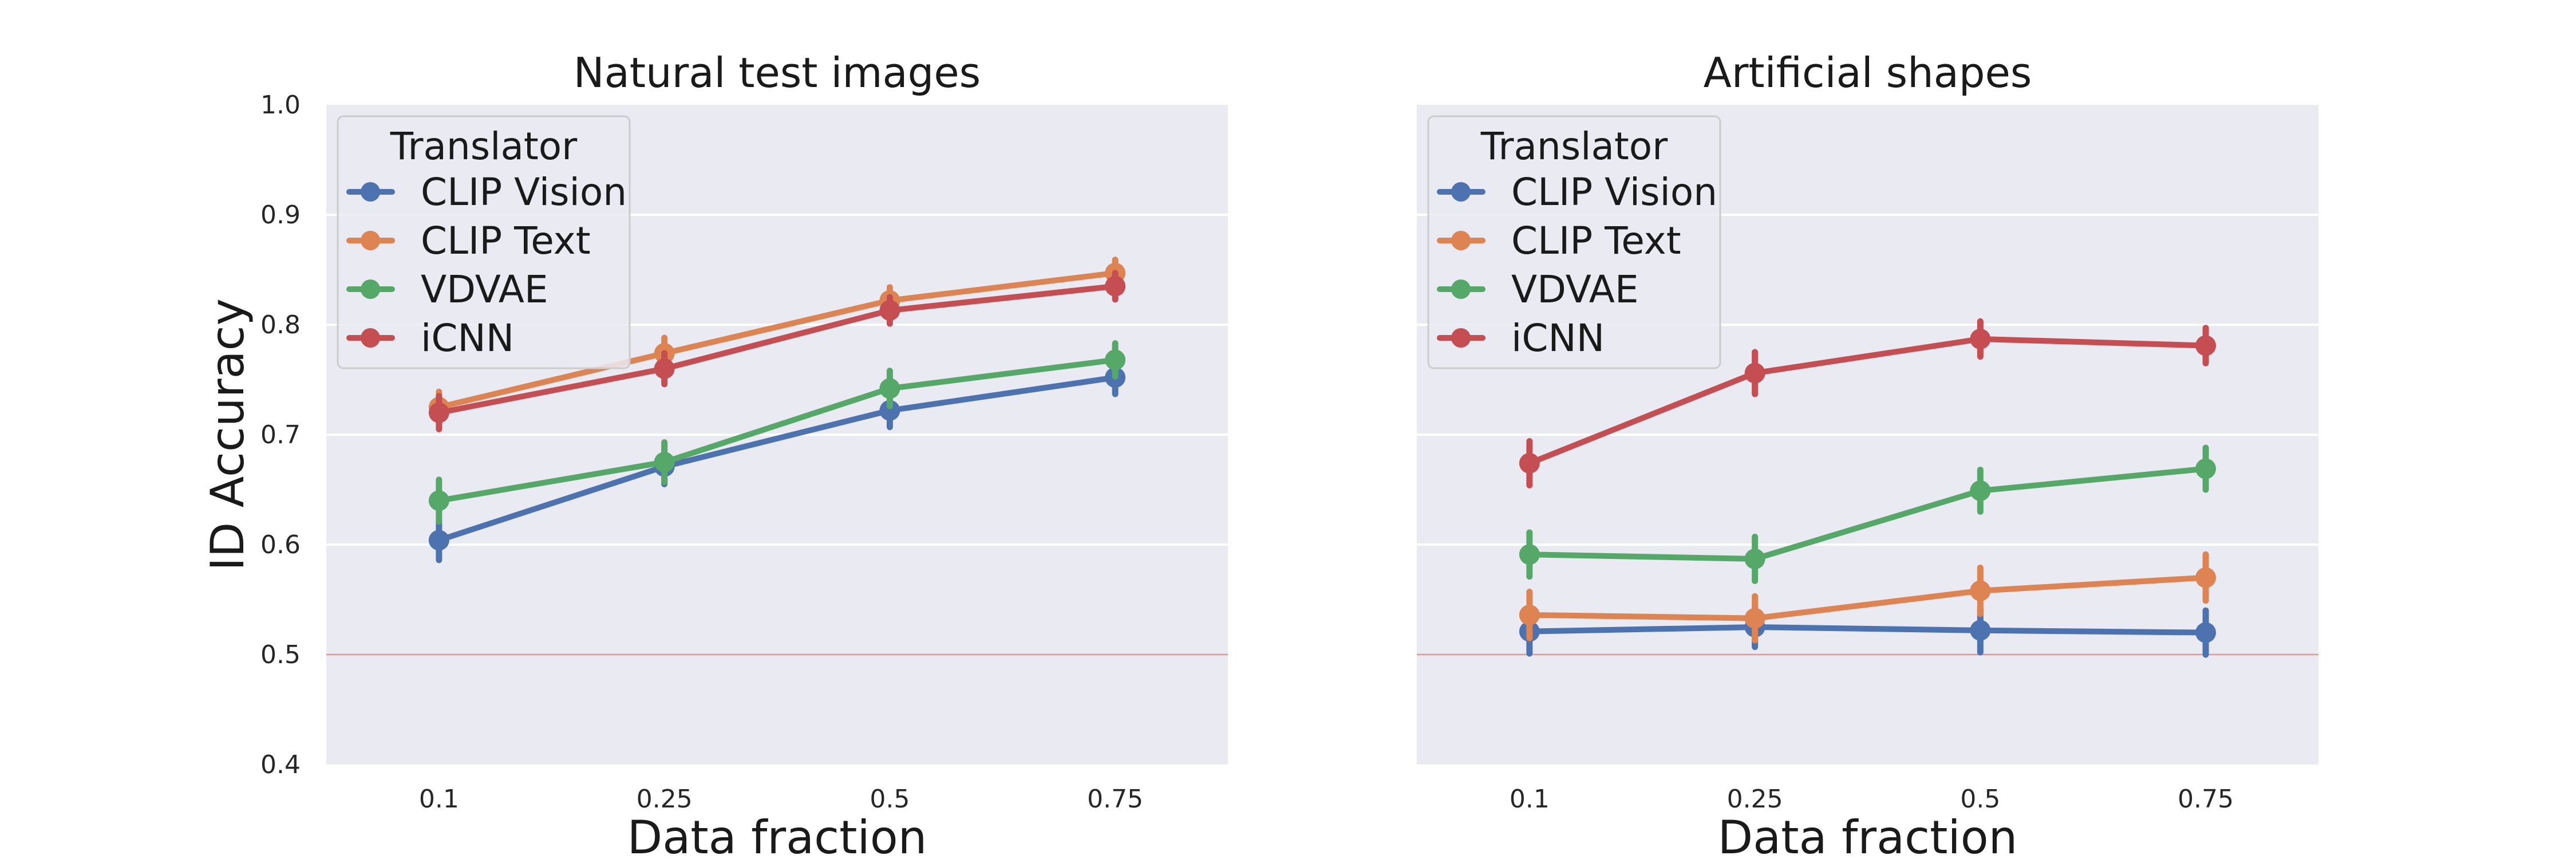 This screenshot has height=859, width=2576. I want to click on y-tick-label: 0.4, so click(280, 764).